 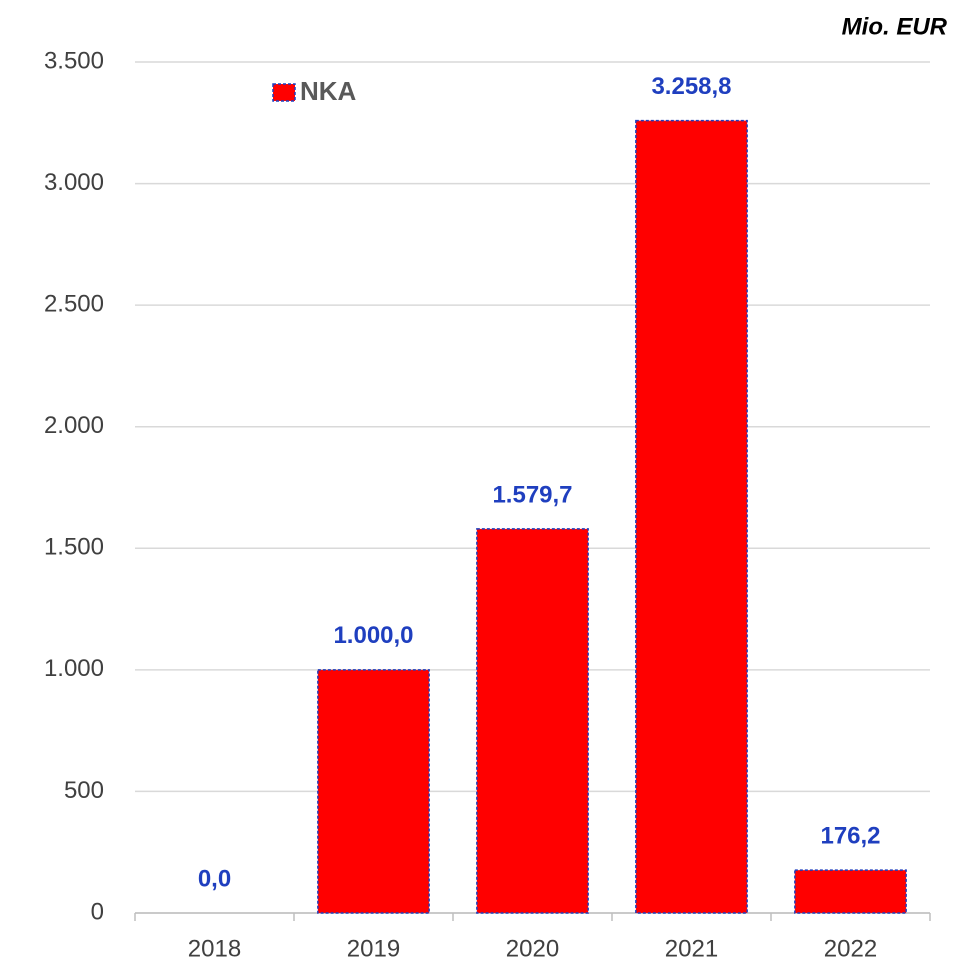 What do you see at coordinates (284, 92) in the screenshot?
I see `legend-swatch` at bounding box center [284, 92].